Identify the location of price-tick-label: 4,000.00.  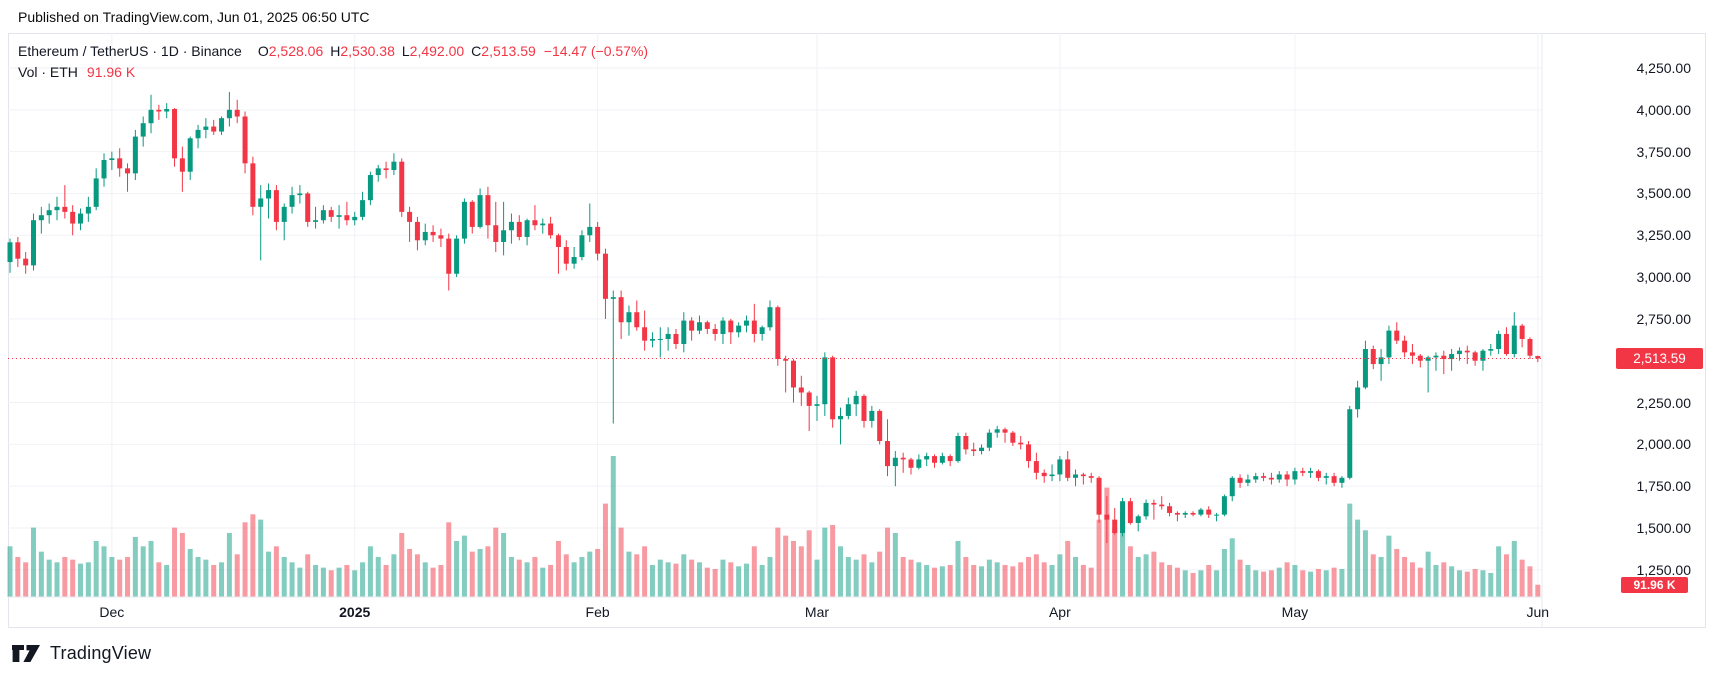
(1664, 109).